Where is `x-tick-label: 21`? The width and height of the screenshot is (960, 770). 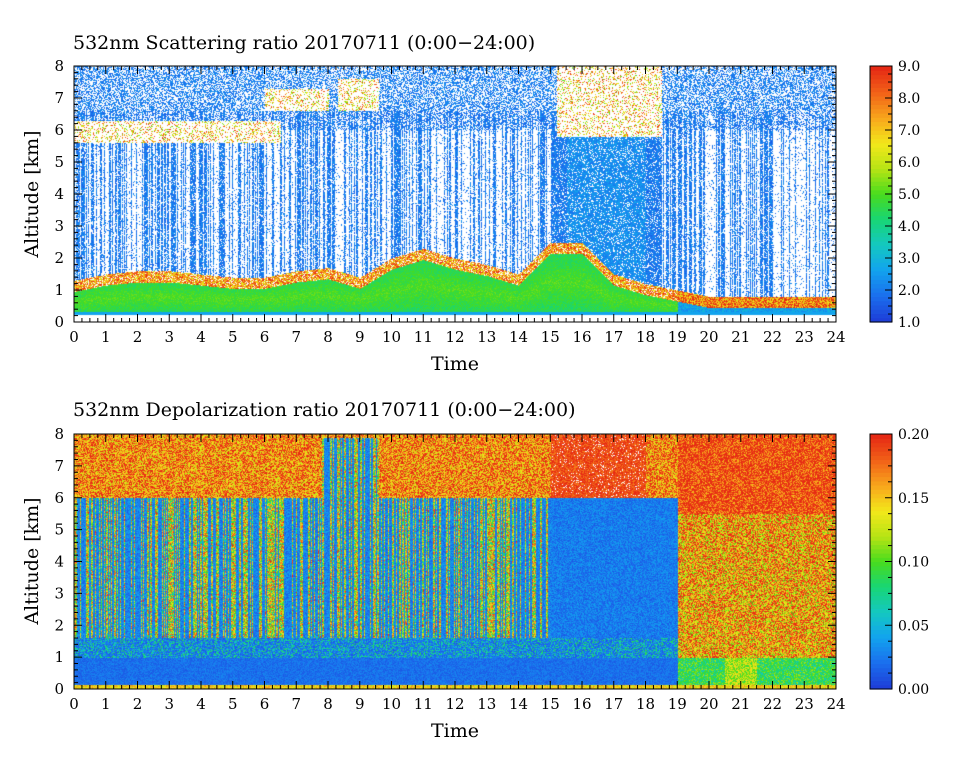 x-tick-label: 21 is located at coordinates (740, 704).